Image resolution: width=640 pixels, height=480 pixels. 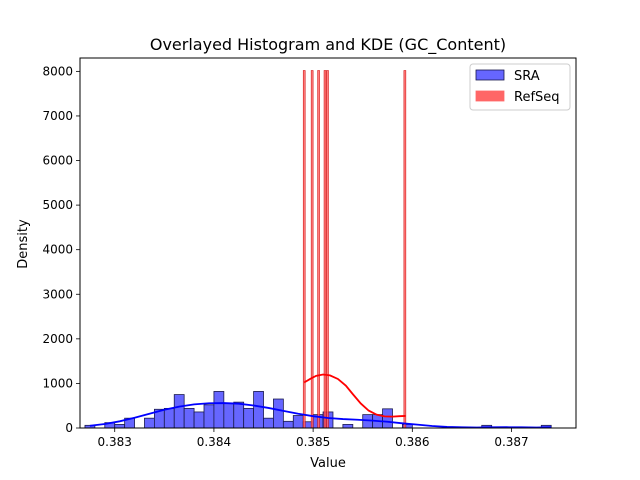 I want to click on x-tick-label: 0.387, so click(x=511, y=442).